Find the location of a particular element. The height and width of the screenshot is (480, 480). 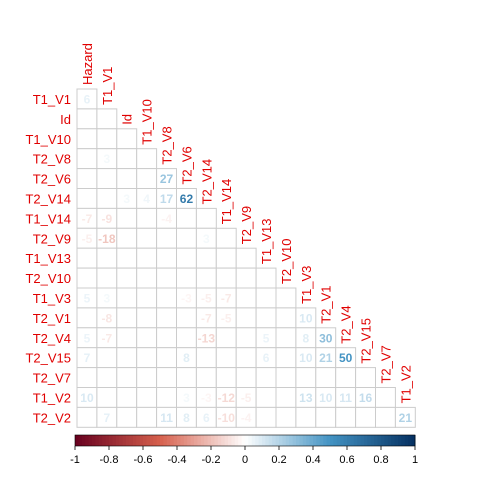

cell-value-label: -10 is located at coordinates (227, 418).